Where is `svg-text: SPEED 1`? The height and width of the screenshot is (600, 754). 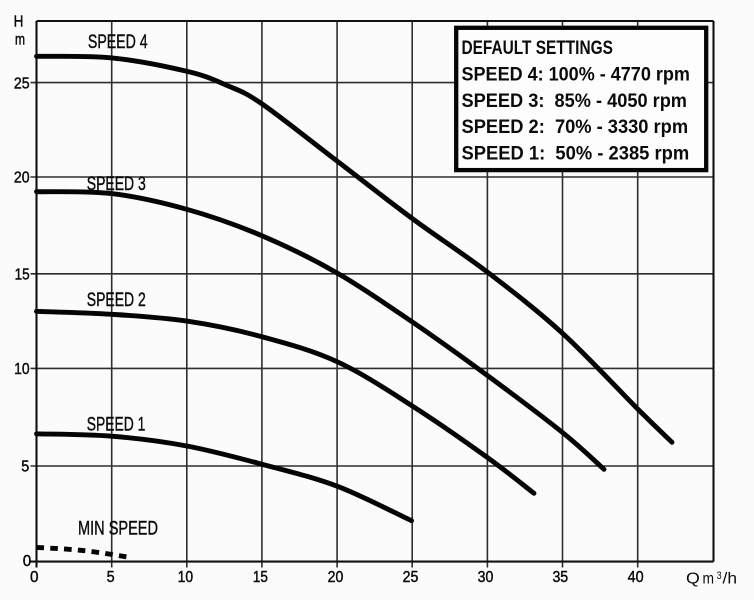 svg-text: SPEED 1 is located at coordinates (116, 425).